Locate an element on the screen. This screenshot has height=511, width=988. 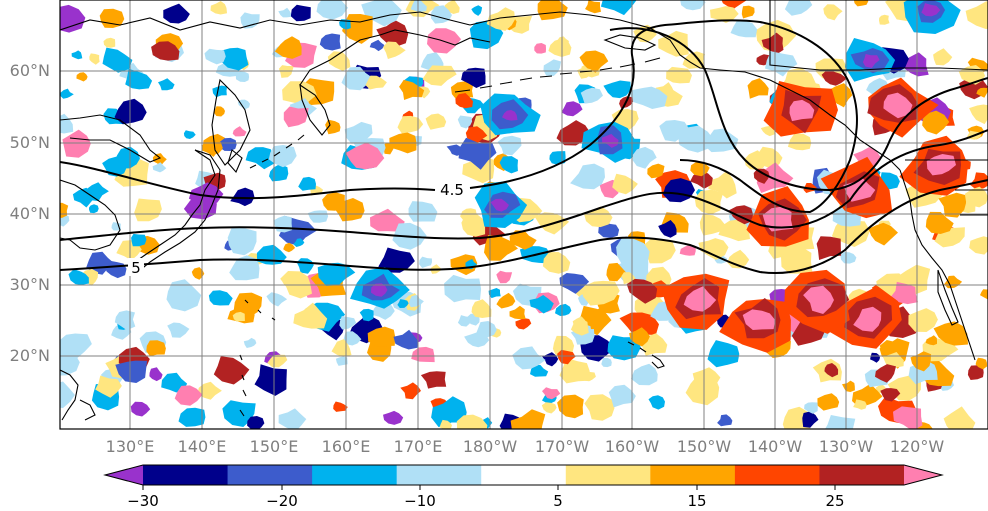
lon-label-130e: 130°E is located at coordinates (130, 446).